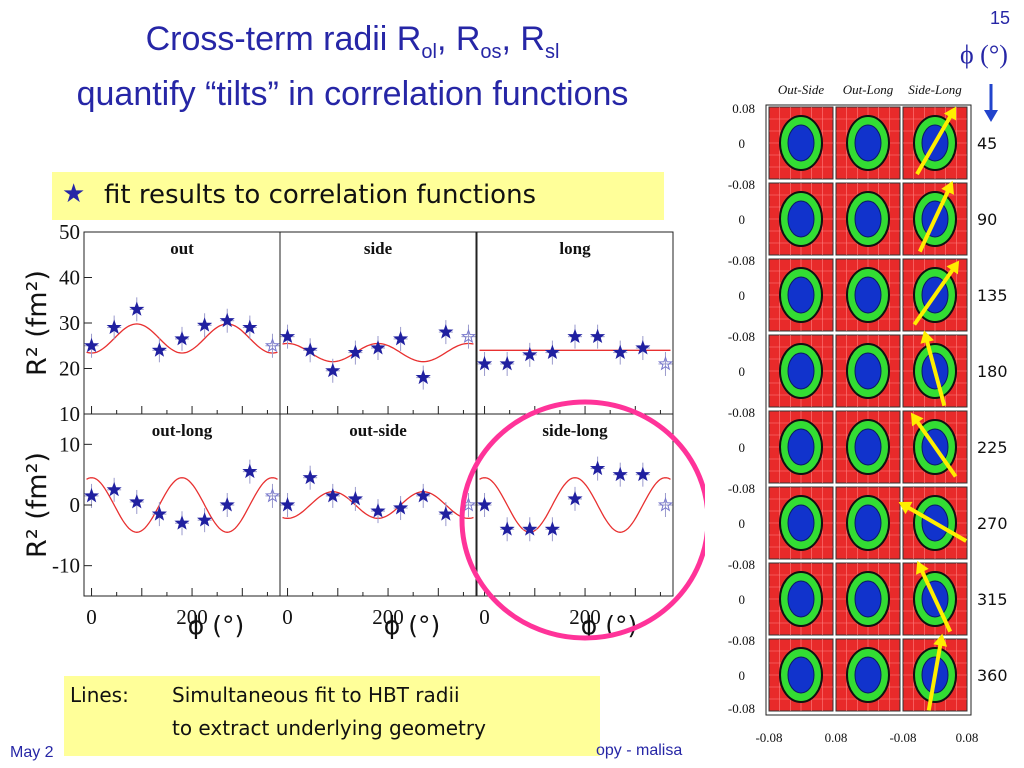 This screenshot has width=1024, height=768. Describe the element at coordinates (575, 430) in the screenshot. I see `panel-title: side-long` at that location.